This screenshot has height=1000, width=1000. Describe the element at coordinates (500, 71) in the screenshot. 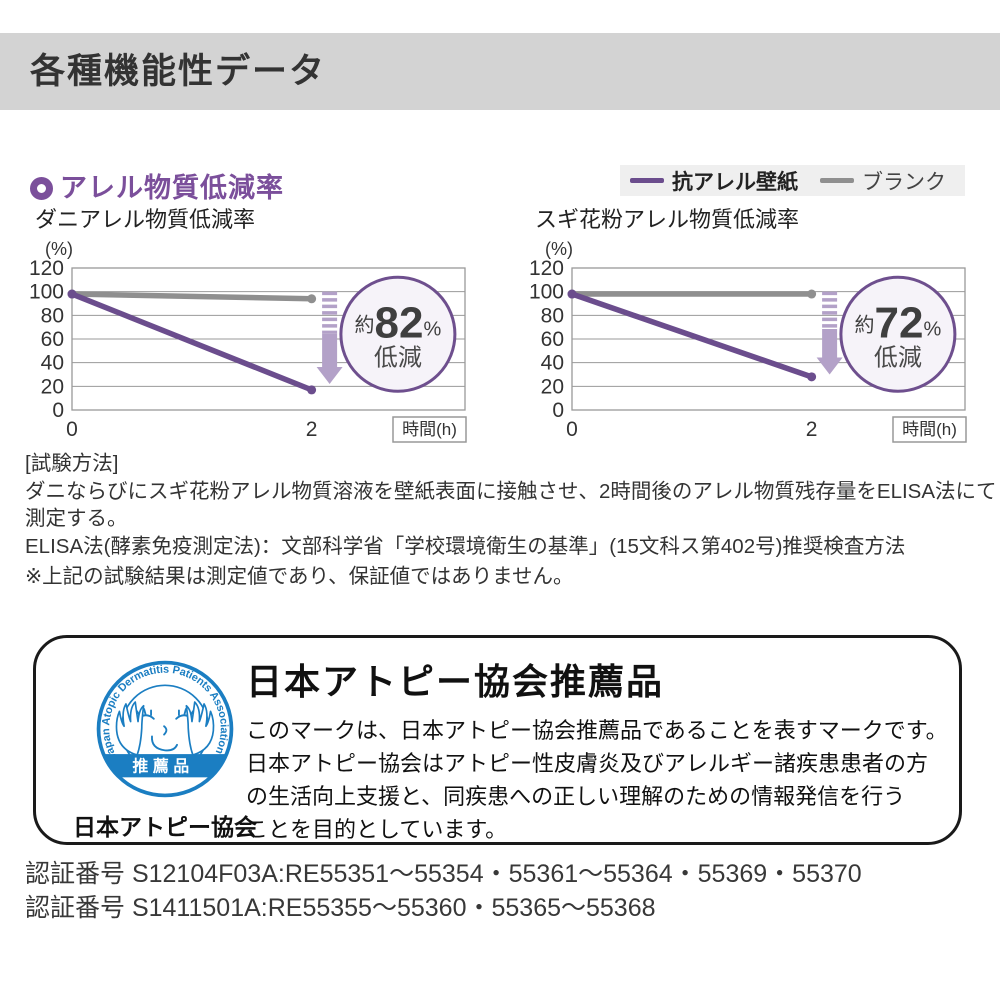

I see `header-bar: 各種機能性データ` at that location.